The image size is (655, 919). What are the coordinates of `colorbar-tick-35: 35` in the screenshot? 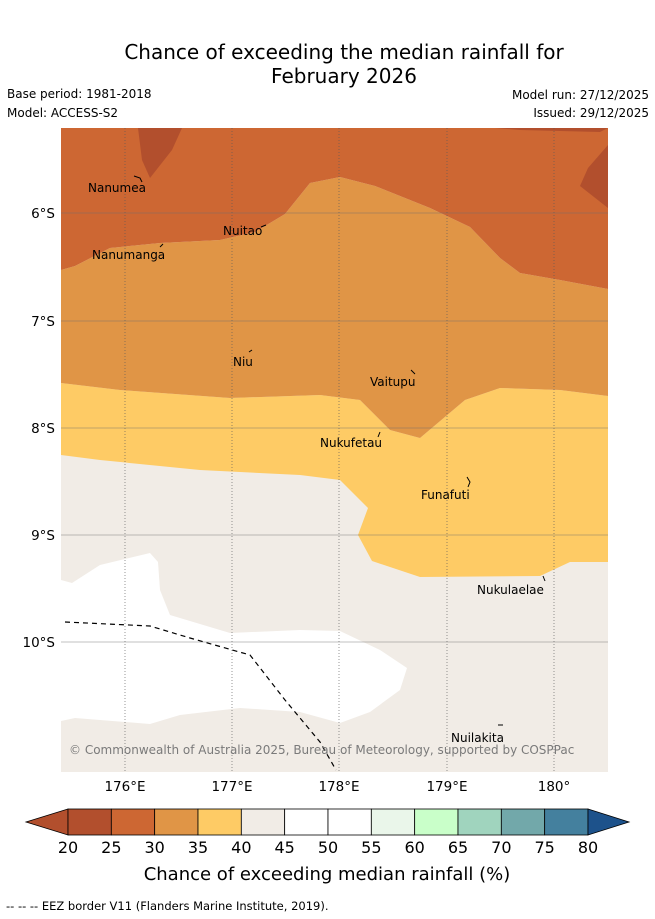 It's located at (198, 847).